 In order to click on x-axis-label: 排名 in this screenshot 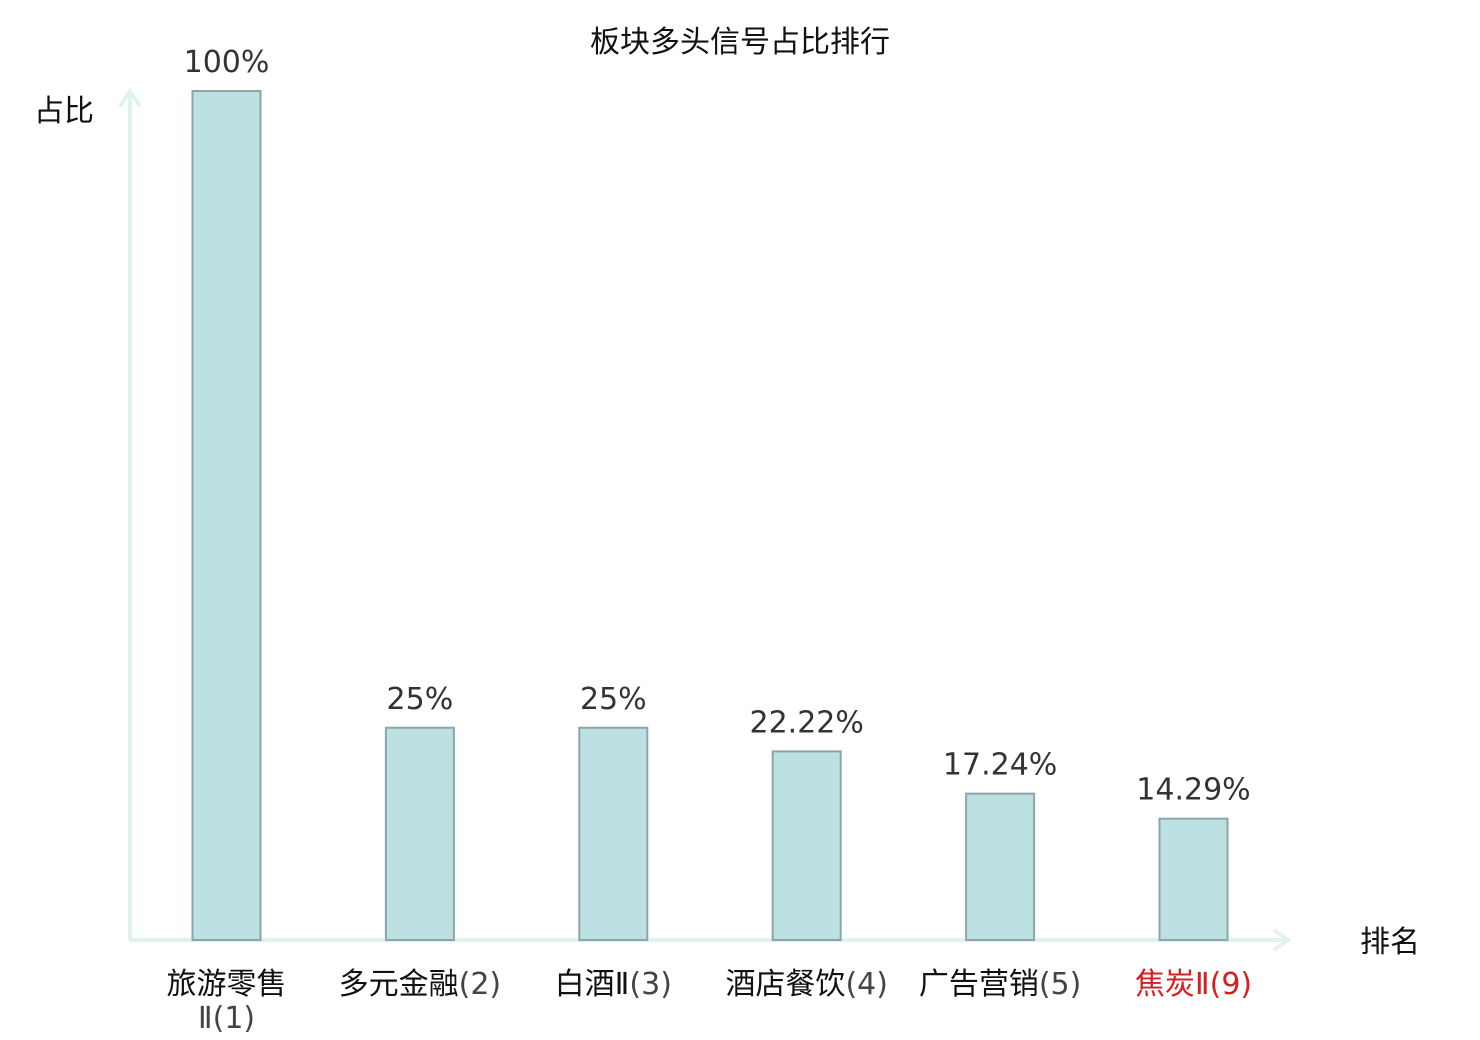, I will do `click(1390, 942)`.